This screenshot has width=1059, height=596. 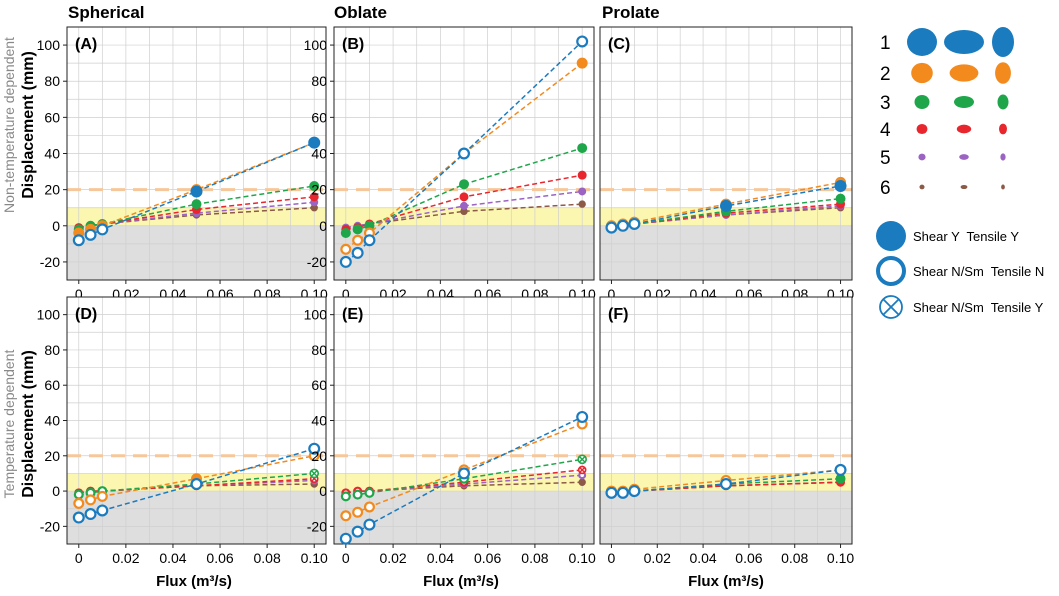 What do you see at coordinates (943, 158) in the screenshot?
I see `legend-size-row-5: 5` at bounding box center [943, 158].